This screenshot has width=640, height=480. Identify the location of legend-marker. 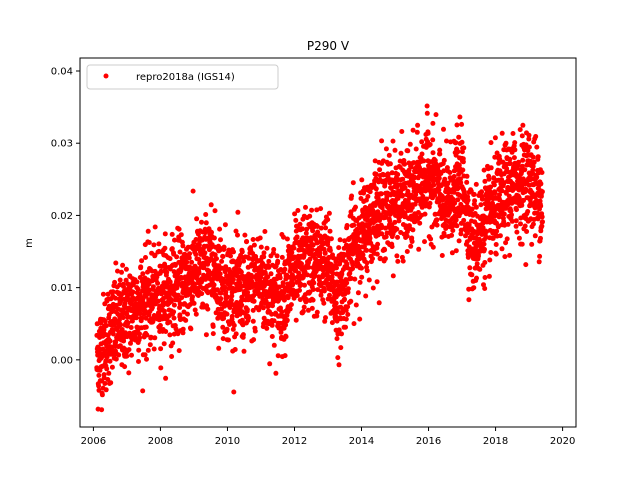
(106, 76).